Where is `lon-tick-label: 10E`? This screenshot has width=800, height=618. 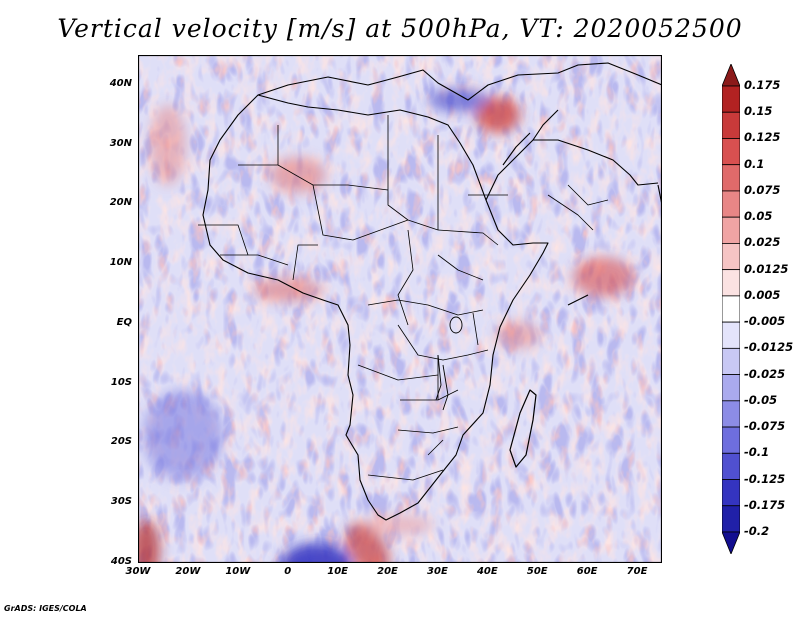 lon-tick-label: 10E is located at coordinates (337, 571).